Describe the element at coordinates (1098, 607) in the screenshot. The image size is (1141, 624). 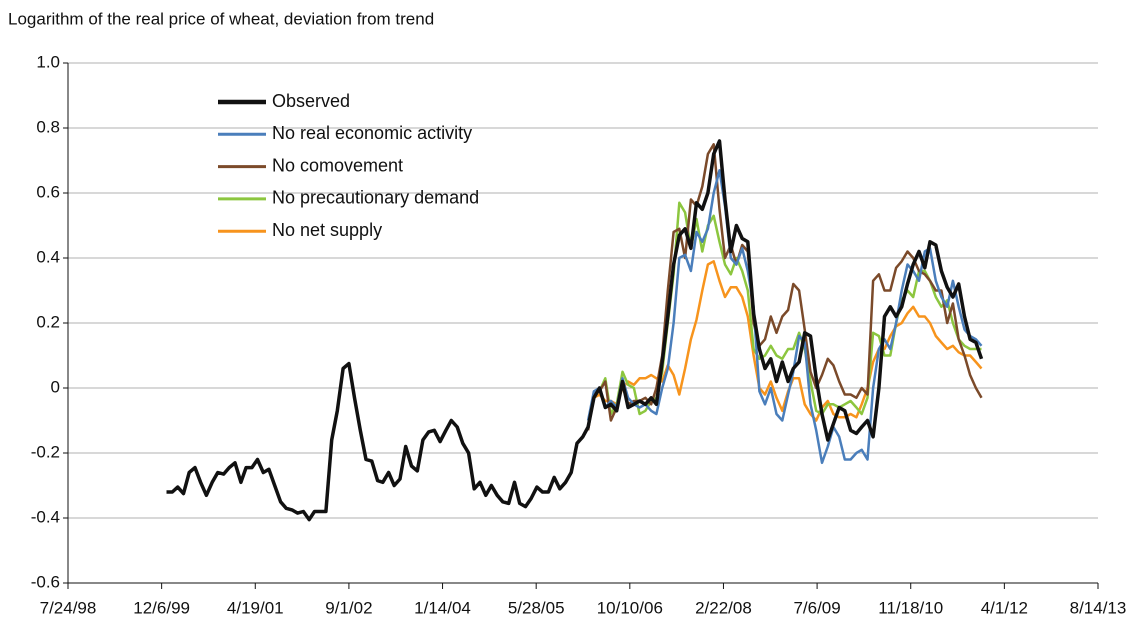
I see `x-tick-label: 8/14/13` at that location.